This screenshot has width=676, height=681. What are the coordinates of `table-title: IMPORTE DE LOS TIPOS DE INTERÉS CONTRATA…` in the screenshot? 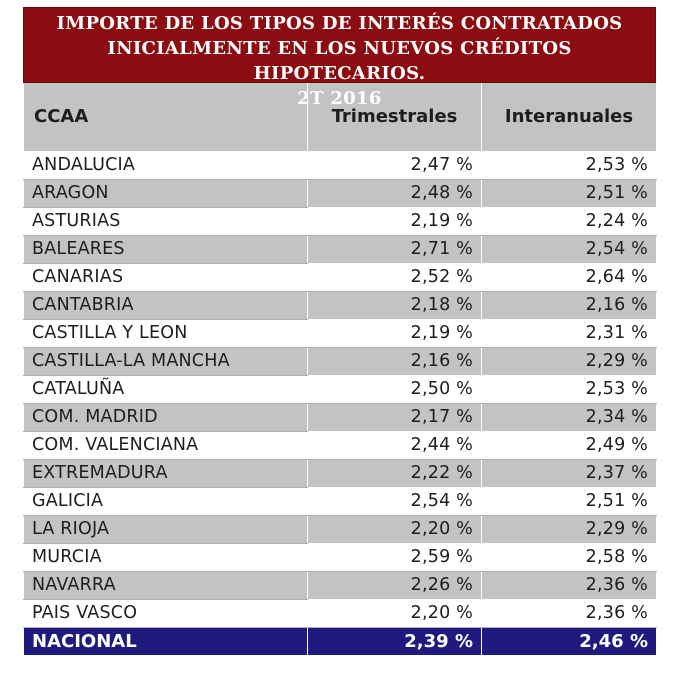 It's located at (339, 58).